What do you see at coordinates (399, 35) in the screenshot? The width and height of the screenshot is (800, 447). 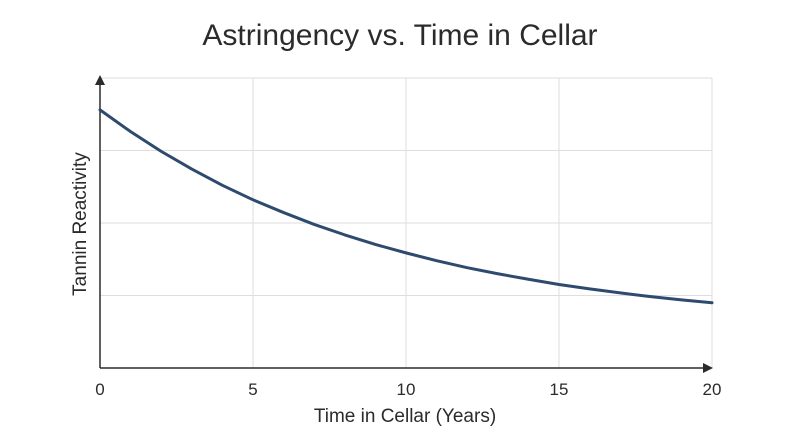 I see `chart-title: Astringency vs. Time in Cellar` at bounding box center [399, 35].